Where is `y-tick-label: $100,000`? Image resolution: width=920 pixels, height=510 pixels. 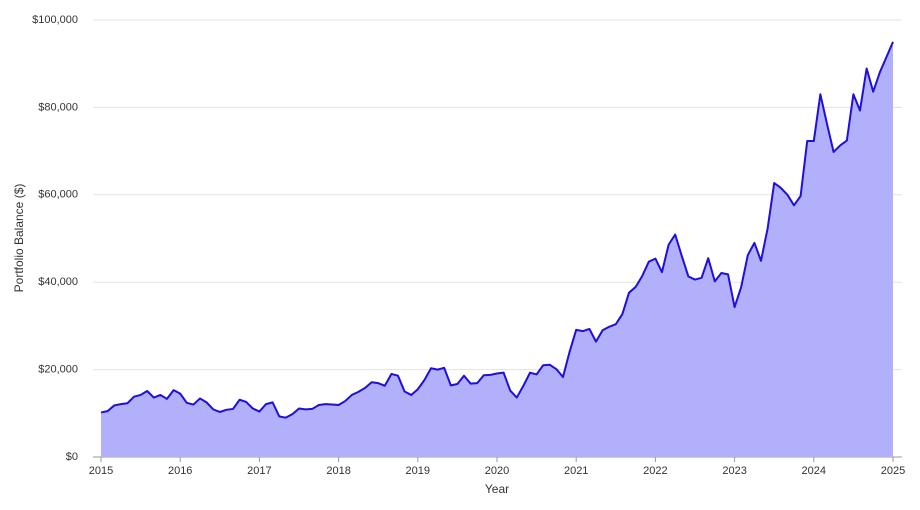
y-tick-label: $100,000 is located at coordinates (55, 20).